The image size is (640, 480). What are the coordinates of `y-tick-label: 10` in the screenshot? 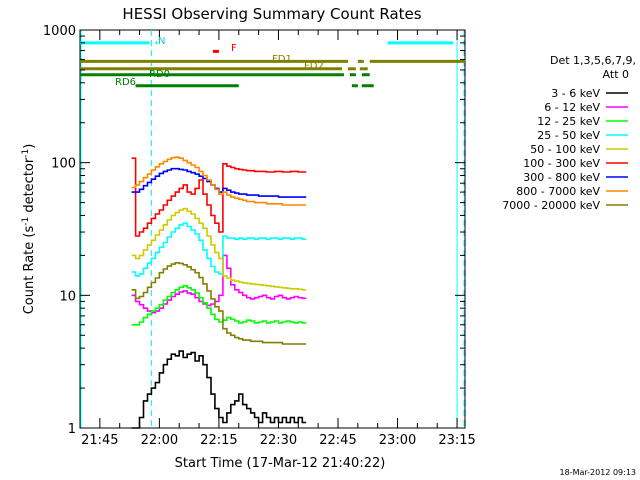 It's located at (67, 296).